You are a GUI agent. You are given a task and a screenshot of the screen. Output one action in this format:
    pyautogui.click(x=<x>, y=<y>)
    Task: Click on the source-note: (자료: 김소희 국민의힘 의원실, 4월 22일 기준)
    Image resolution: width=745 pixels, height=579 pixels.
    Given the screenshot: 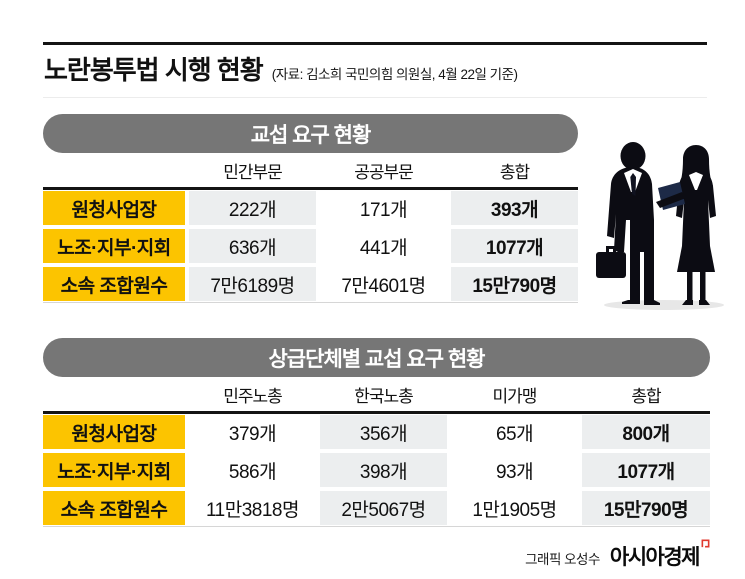 What is the action you would take?
    pyautogui.click(x=394, y=74)
    